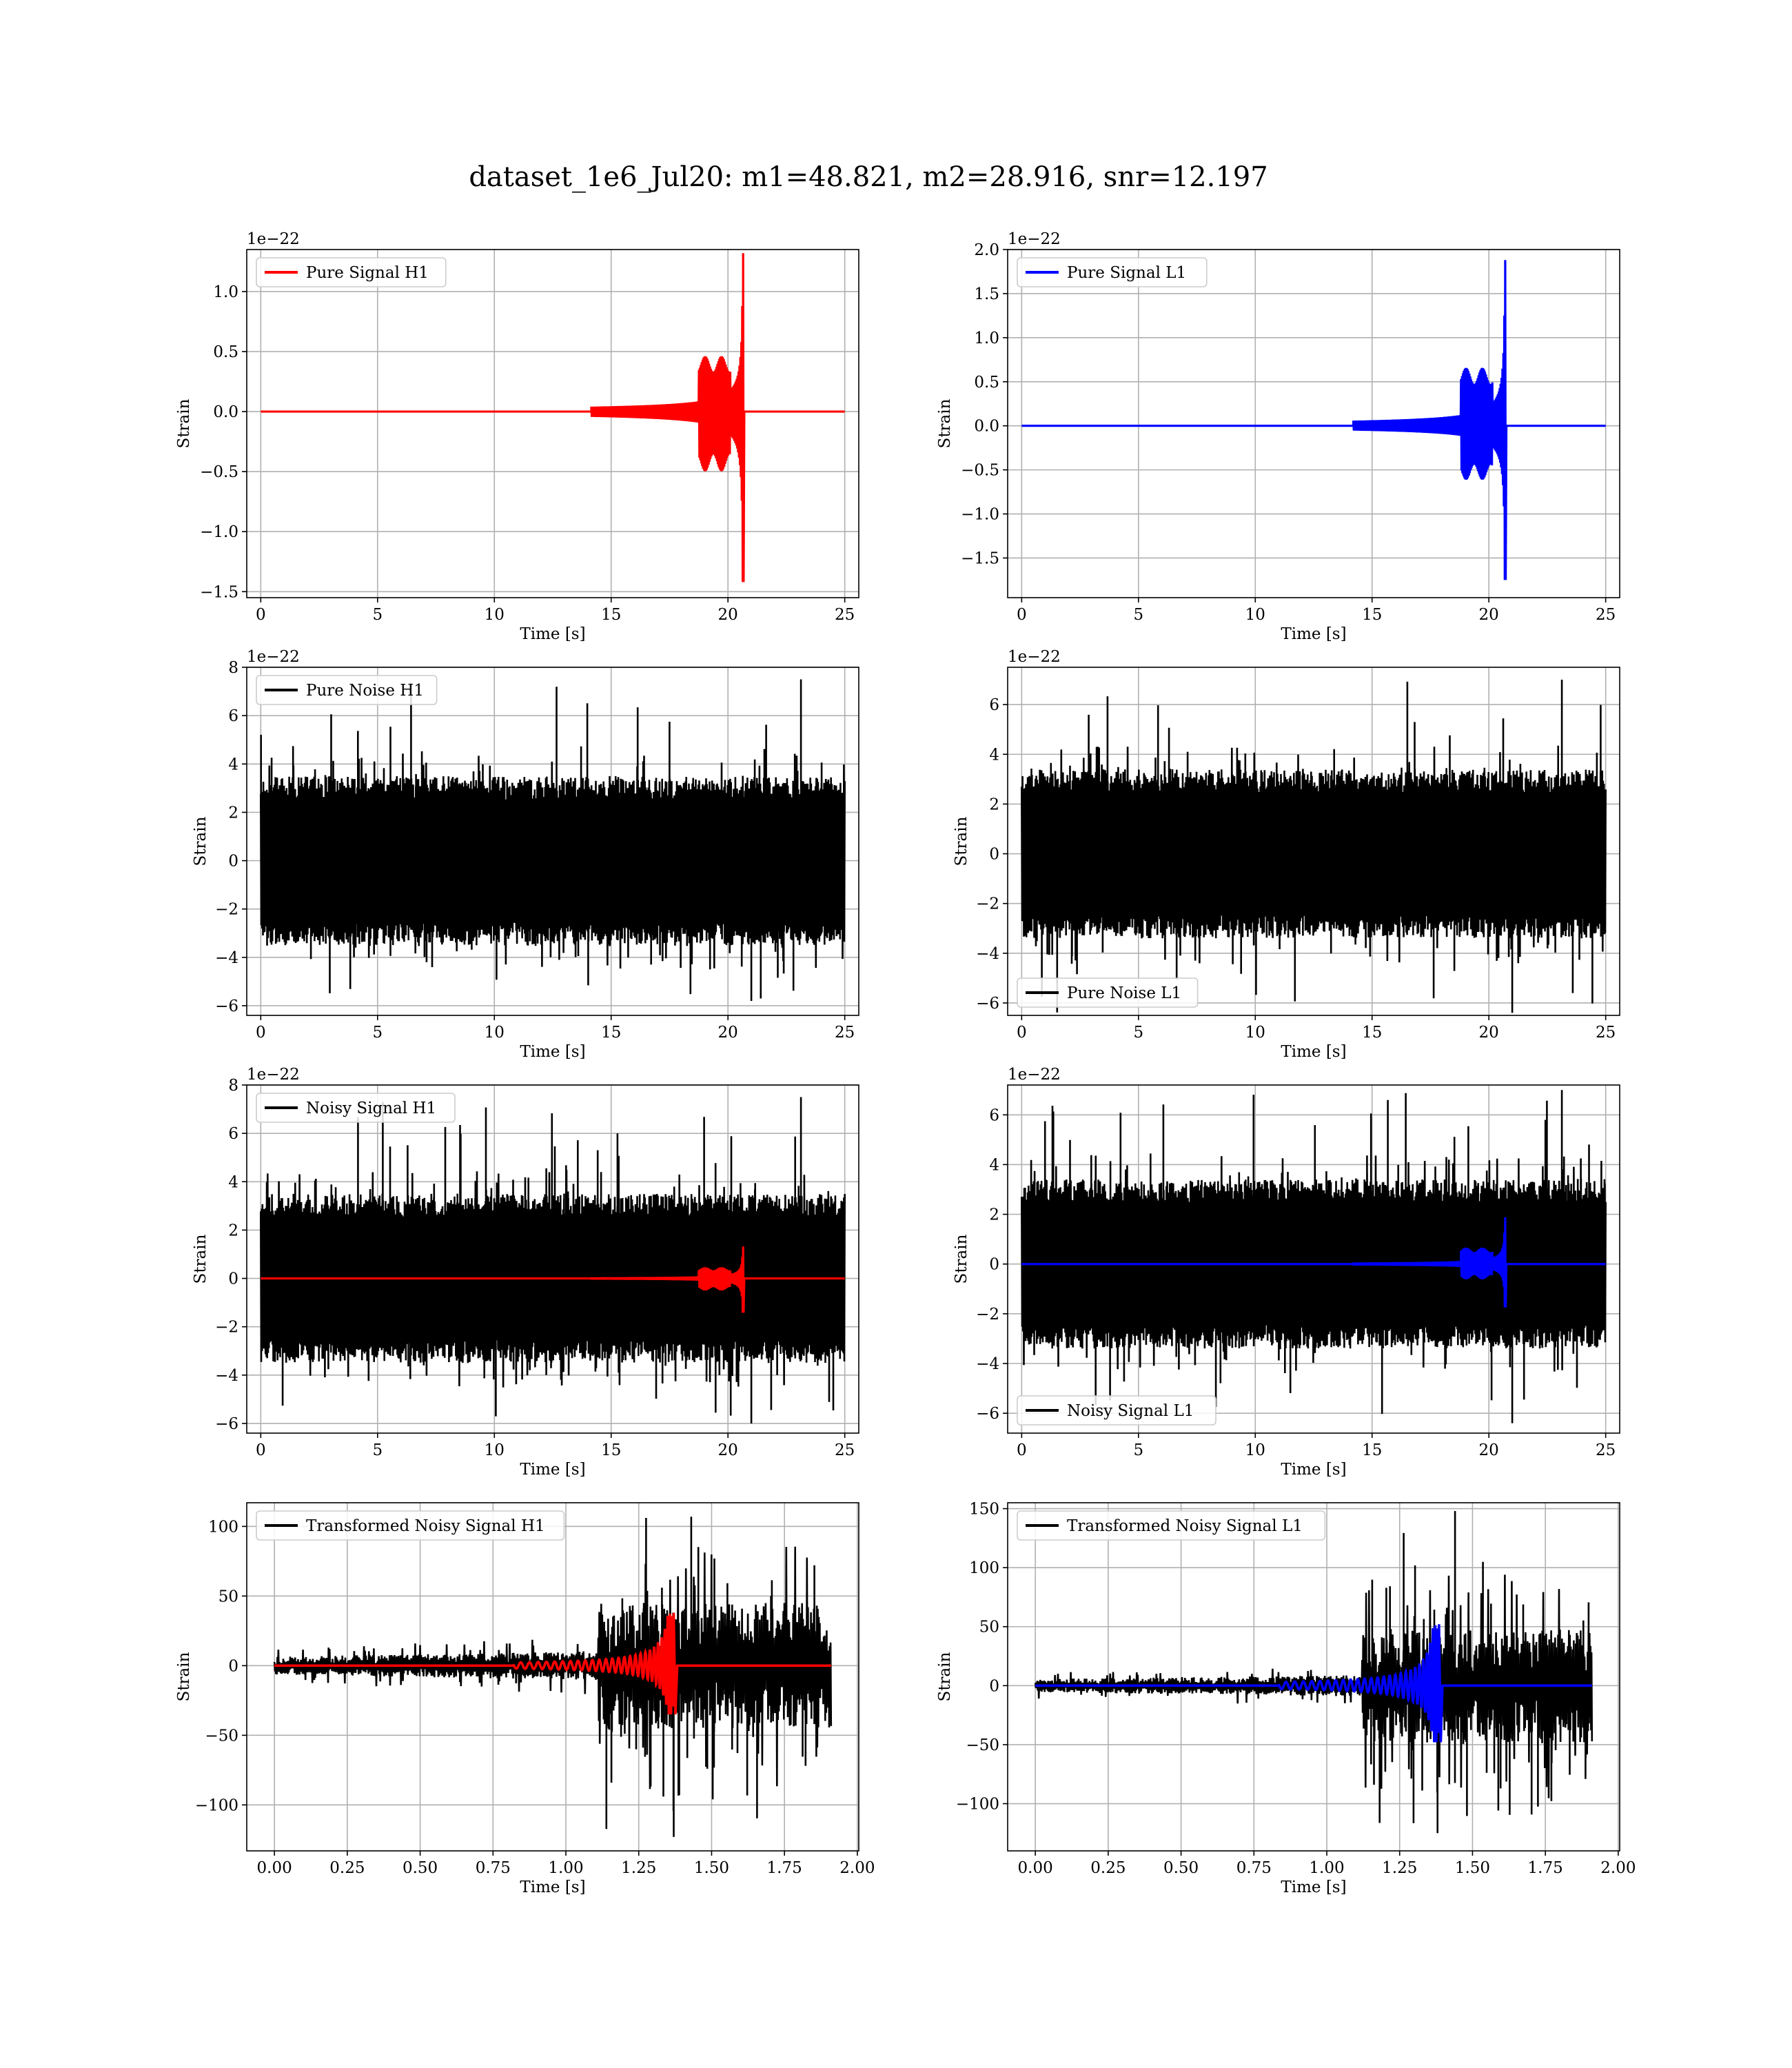 The image size is (1792, 2068). What do you see at coordinates (984, 1568) in the screenshot?
I see `y-tick-label: 100` at bounding box center [984, 1568].